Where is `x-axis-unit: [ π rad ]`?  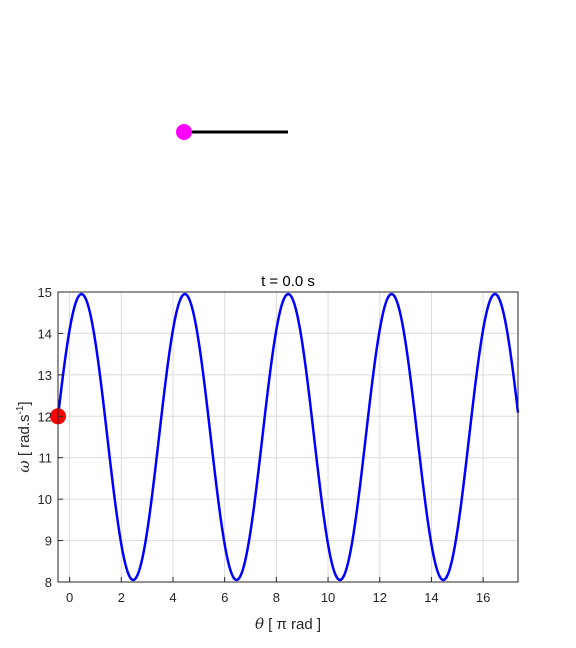 x-axis-unit: [ π rad ] is located at coordinates (292, 624).